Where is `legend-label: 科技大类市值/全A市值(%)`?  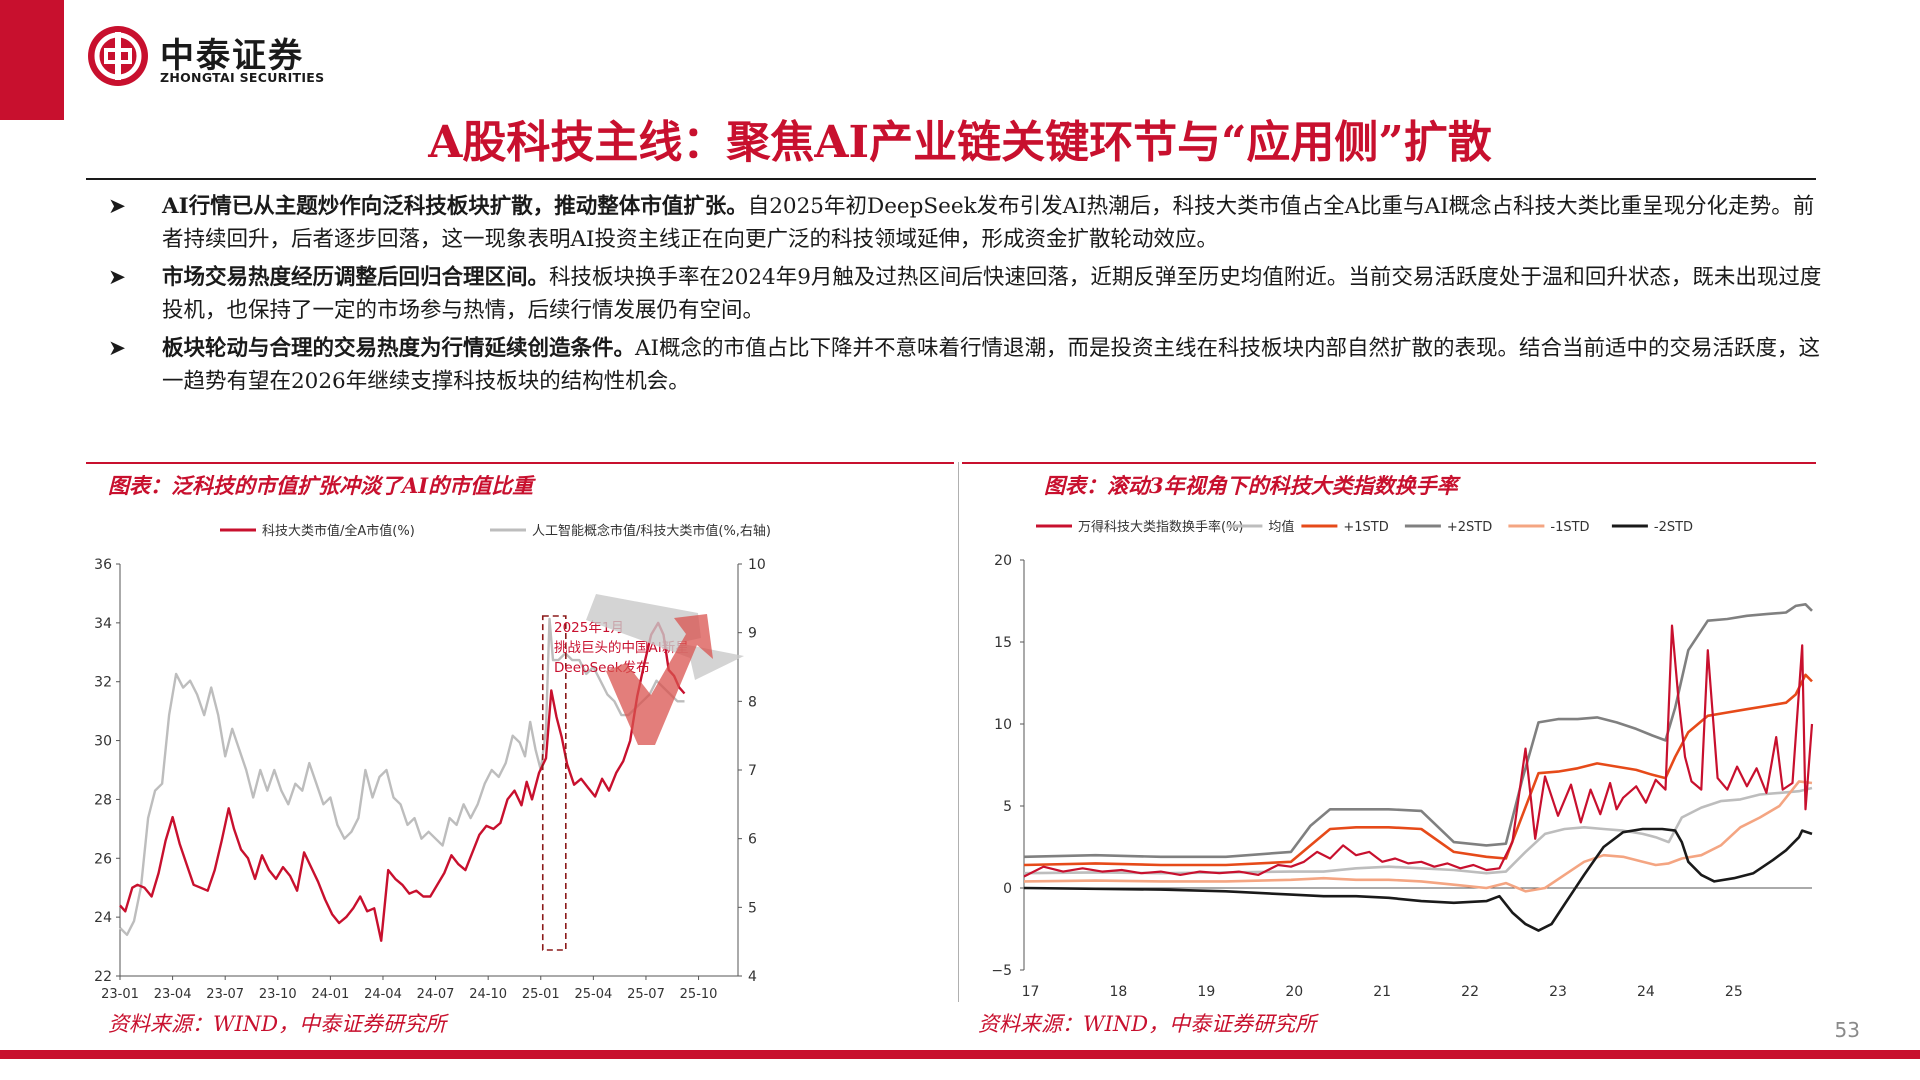
legend-label: 科技大类市值/全A市值(%) is located at coordinates (338, 531).